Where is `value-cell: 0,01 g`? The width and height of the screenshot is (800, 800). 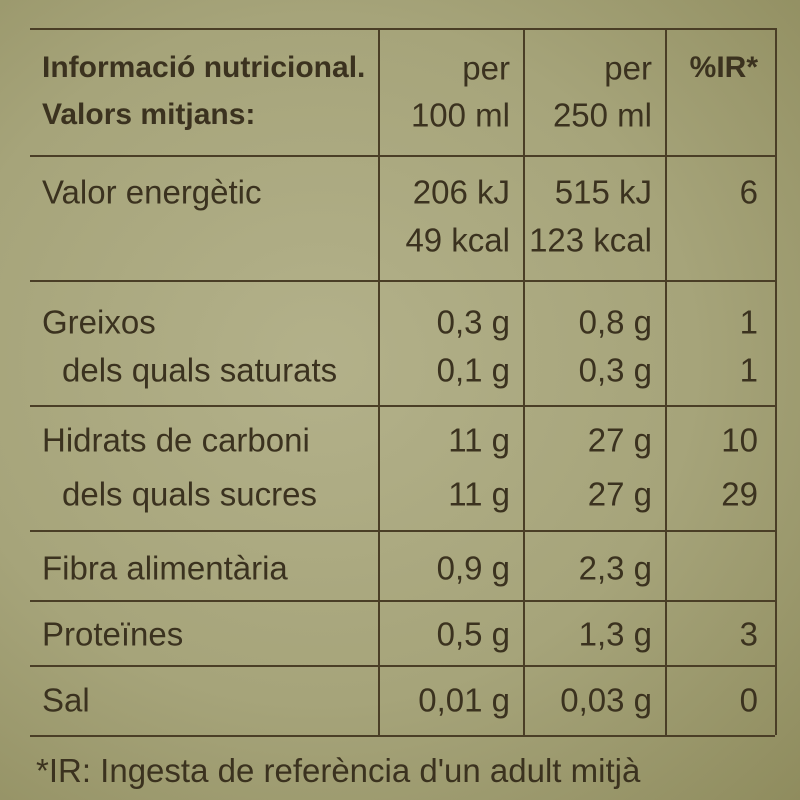 value-cell: 0,01 g is located at coordinates (464, 700).